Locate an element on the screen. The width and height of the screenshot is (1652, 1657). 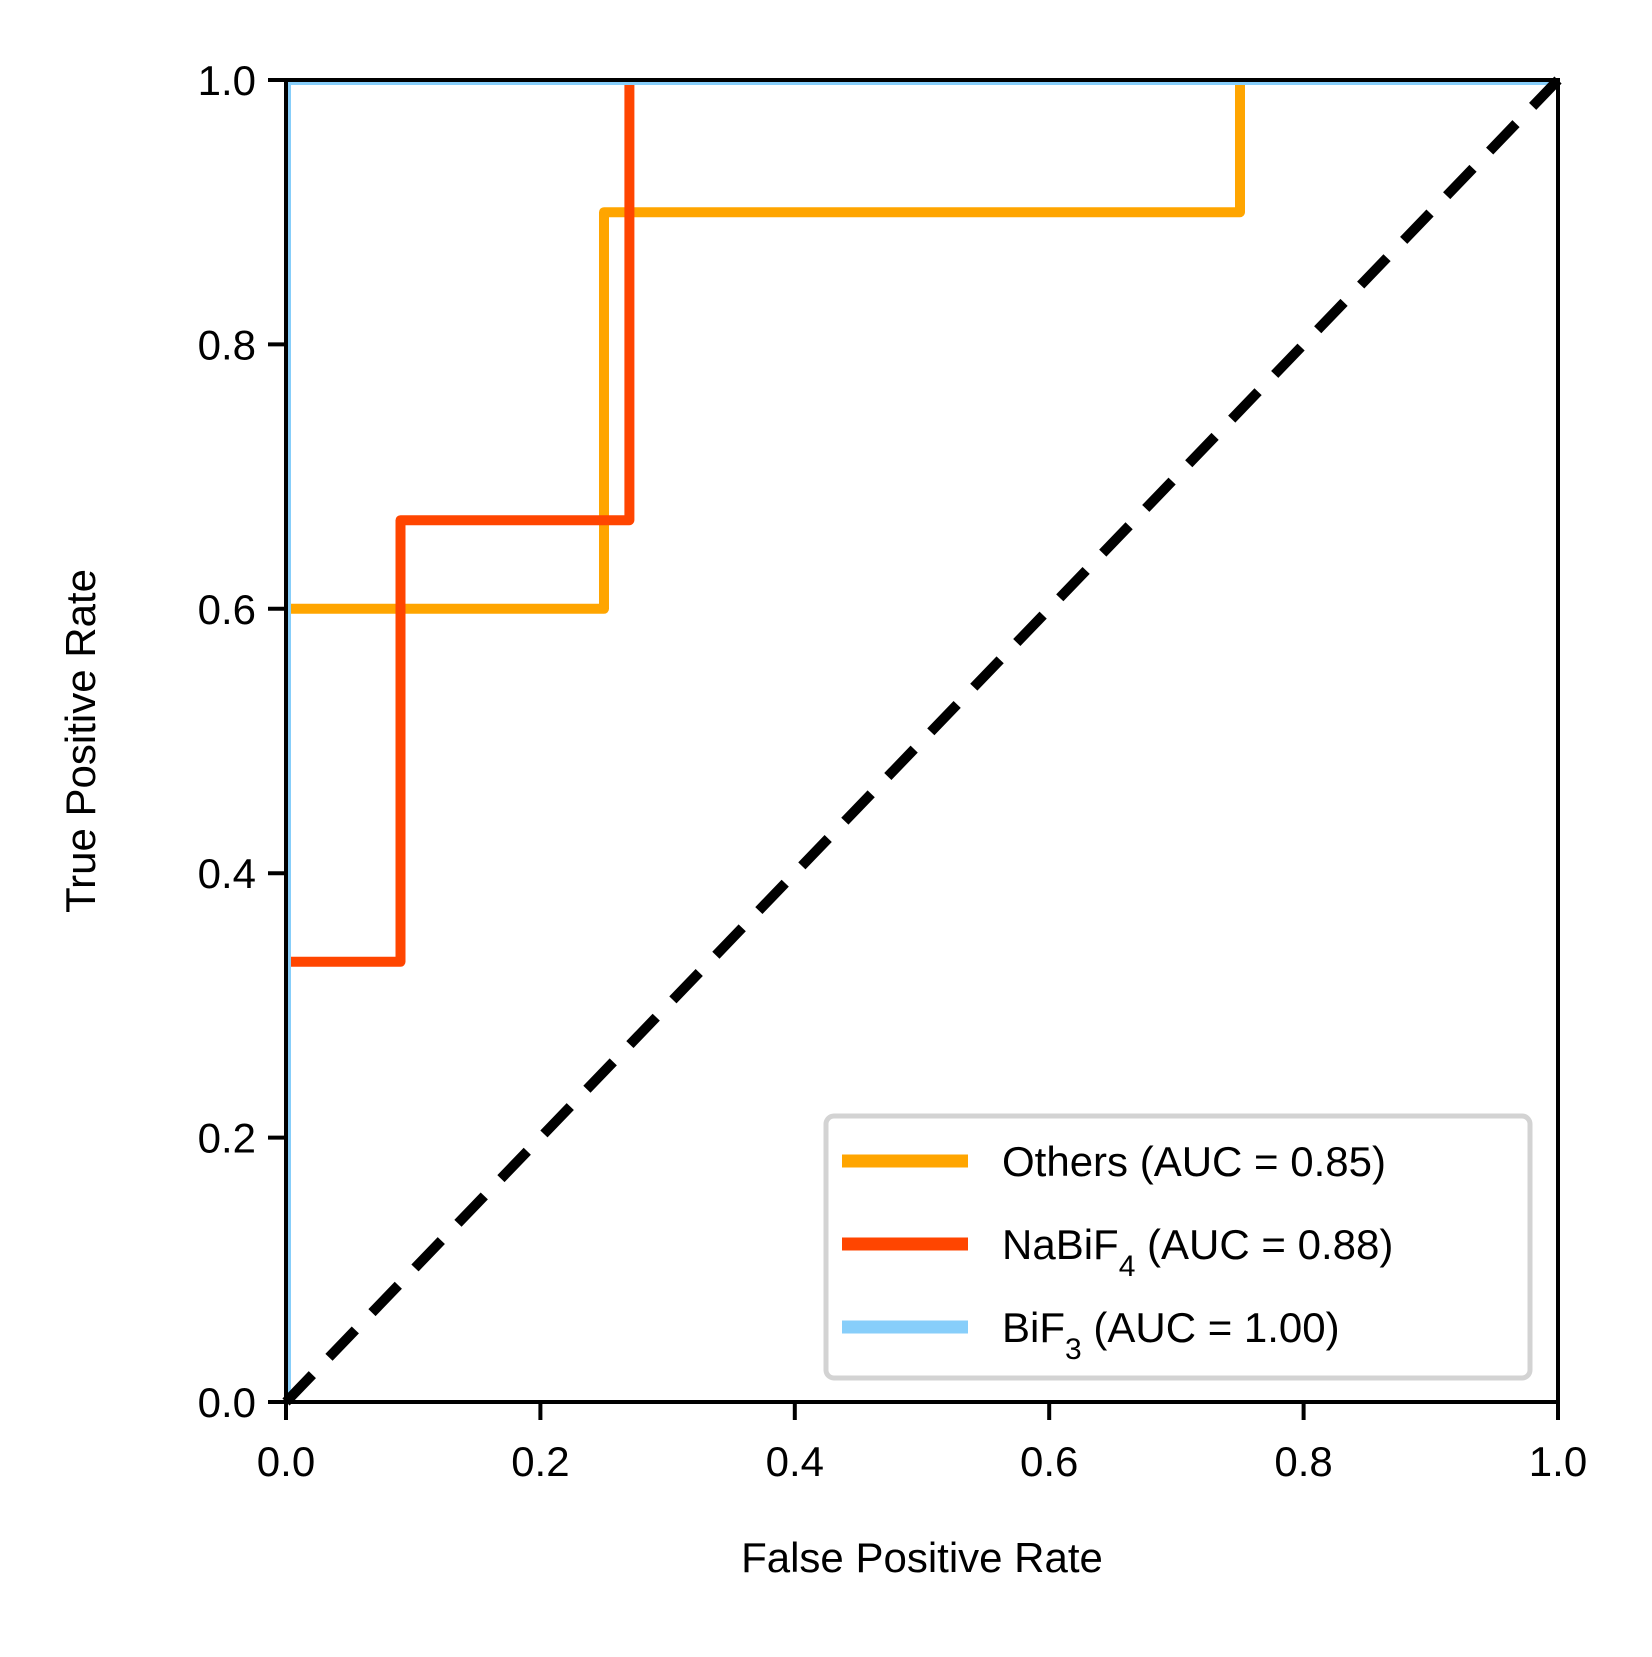
x-tick-label: 1.0 is located at coordinates (1558, 1461).